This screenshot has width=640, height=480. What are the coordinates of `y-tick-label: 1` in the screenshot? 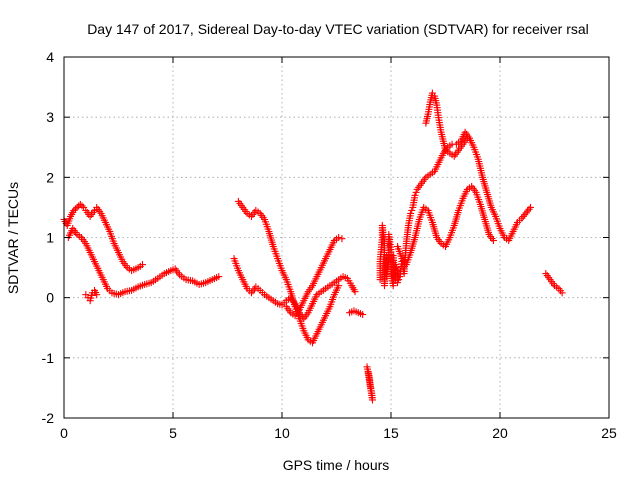 It's located at (50, 238).